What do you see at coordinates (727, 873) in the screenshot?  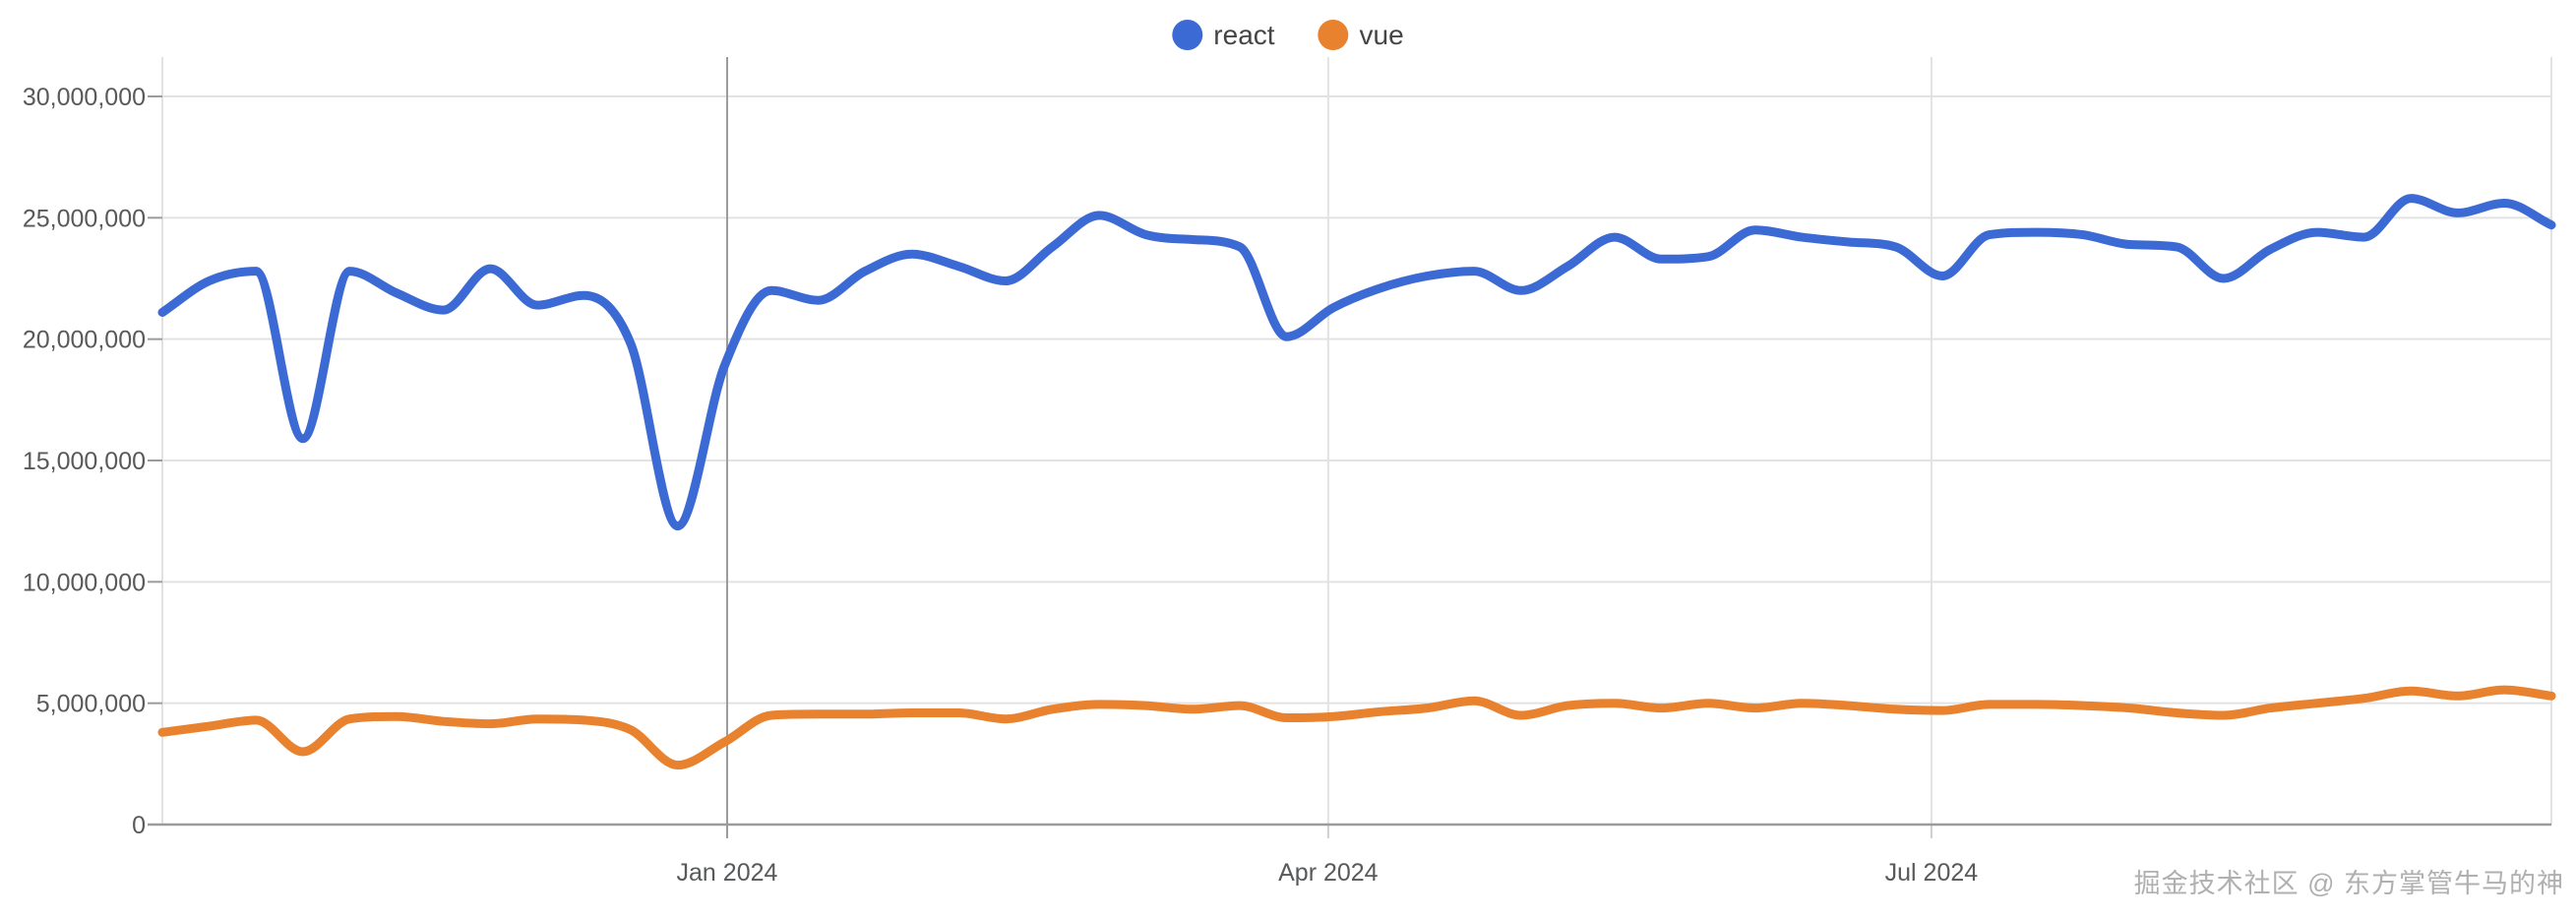 I see `x-tick-label: Jan 2024` at bounding box center [727, 873].